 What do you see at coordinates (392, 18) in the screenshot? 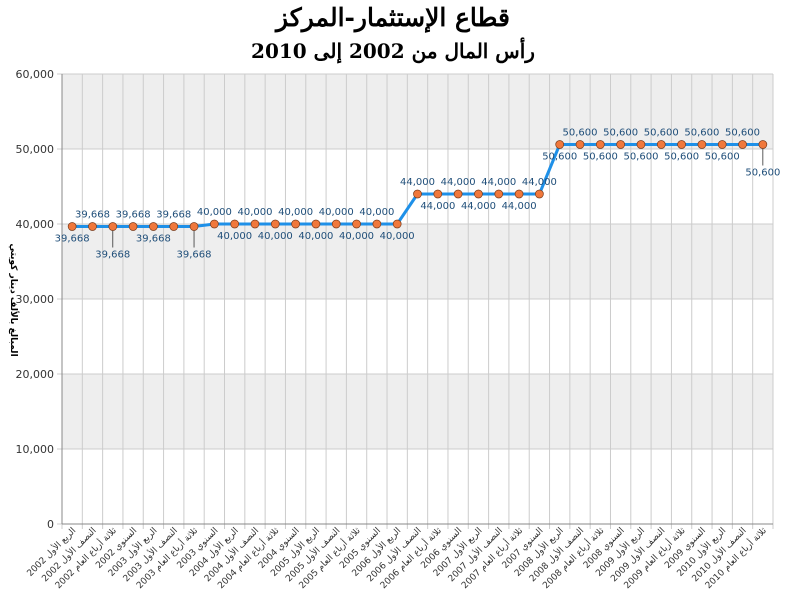
I see `chart-title: قطاع الإستثمار-المركز` at bounding box center [392, 18].